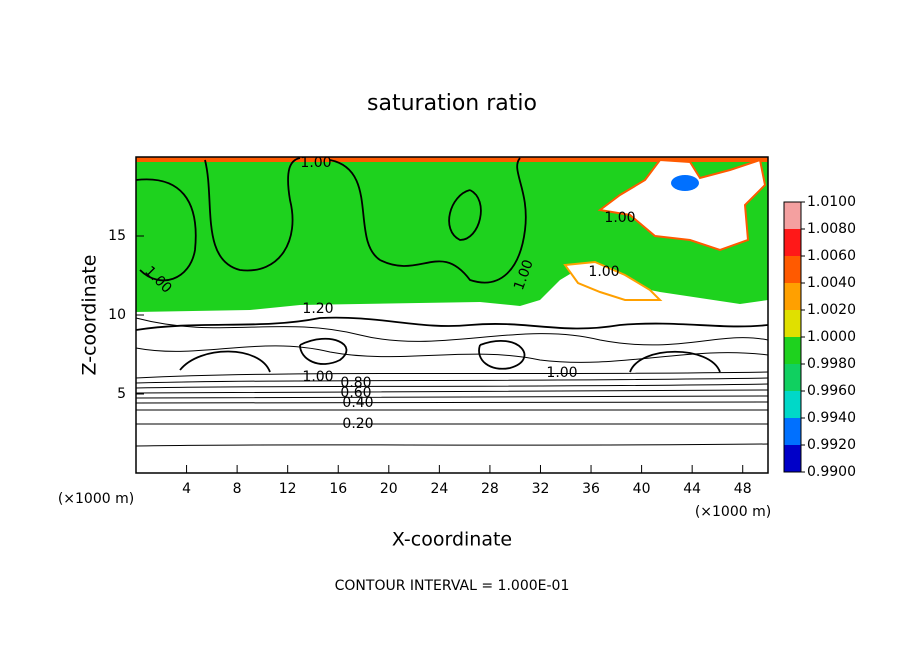  Describe the element at coordinates (439, 489) in the screenshot. I see `x-tick-label: 24` at that location.